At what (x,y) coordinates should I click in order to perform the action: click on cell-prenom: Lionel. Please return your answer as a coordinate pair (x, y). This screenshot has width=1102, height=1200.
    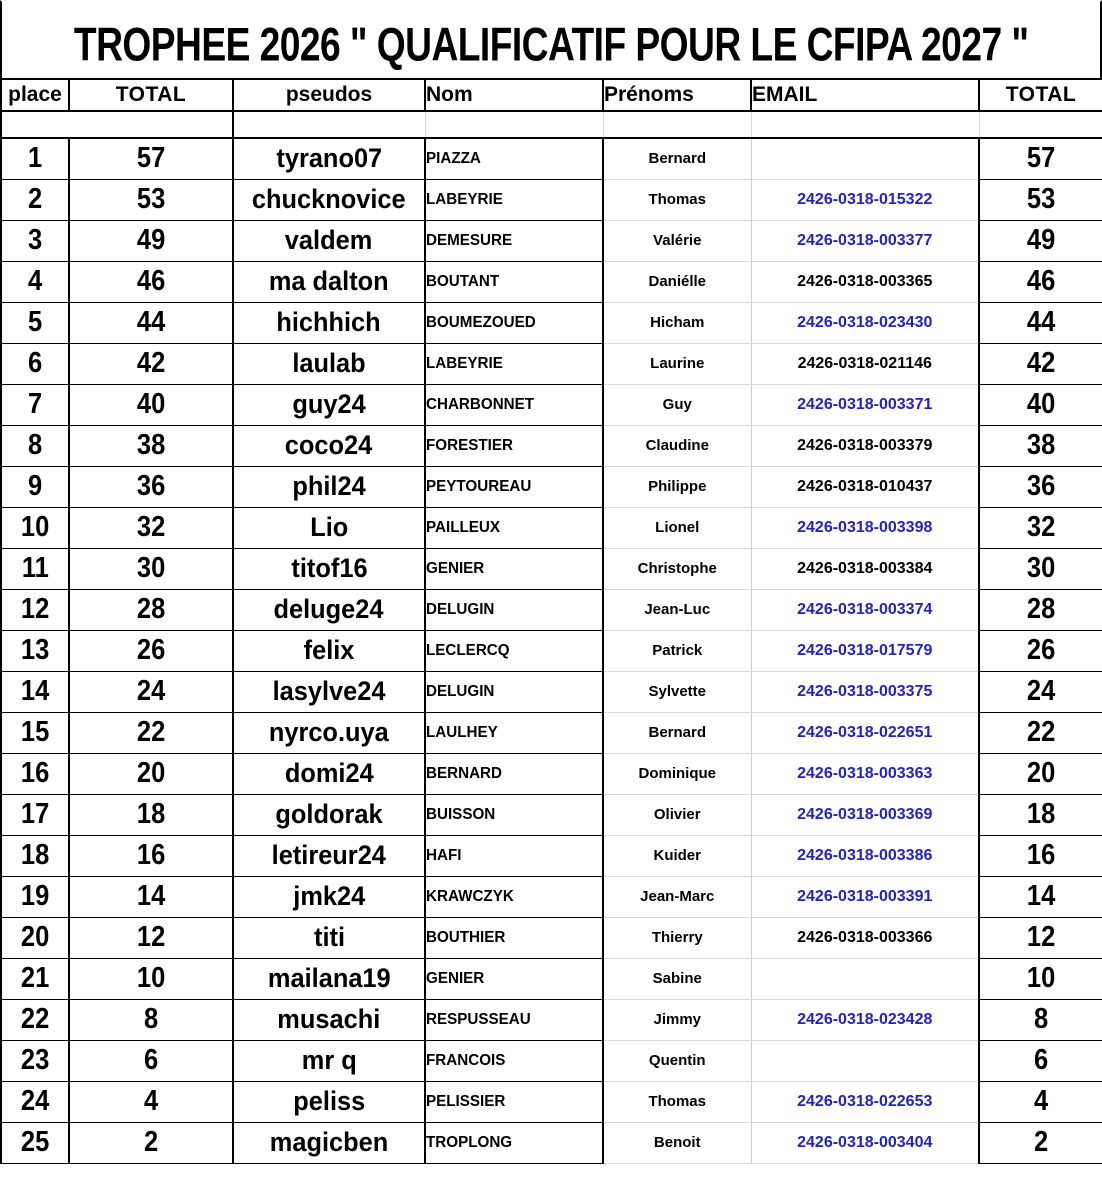
    Looking at the image, I should click on (677, 527).